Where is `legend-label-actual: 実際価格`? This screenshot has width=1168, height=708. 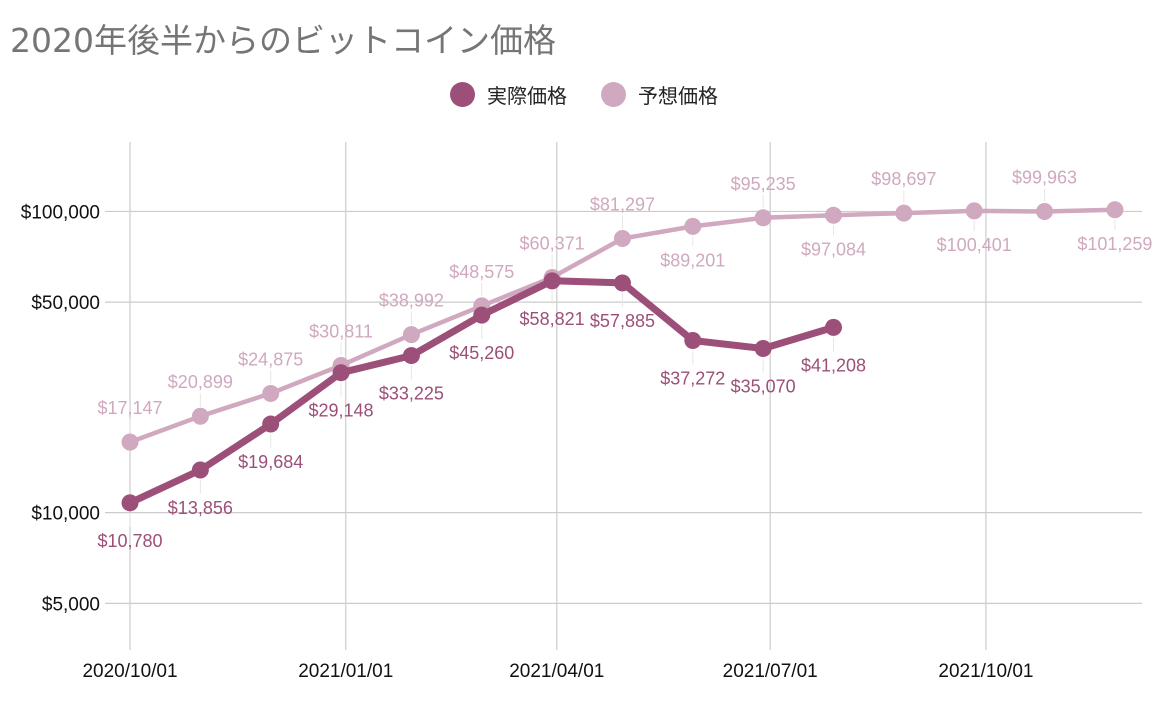 legend-label-actual: 実際価格 is located at coordinates (527, 95).